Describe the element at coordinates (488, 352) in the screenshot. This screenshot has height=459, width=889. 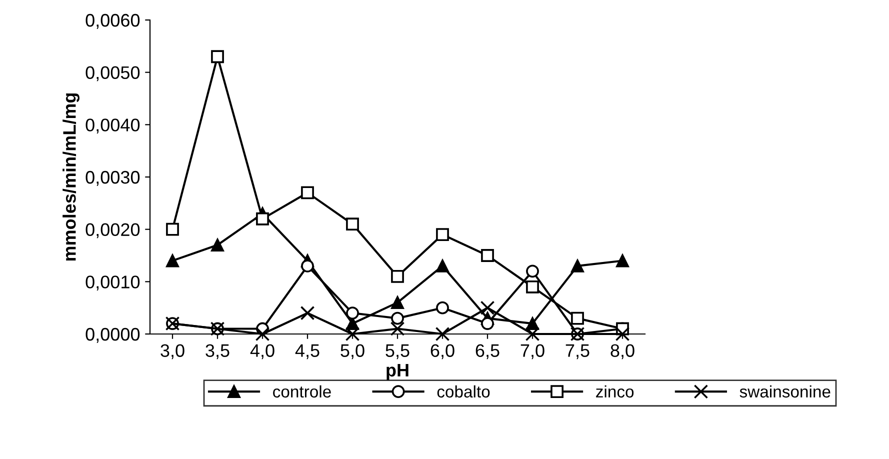
I see `x-tick-label: 6,5` at that location.